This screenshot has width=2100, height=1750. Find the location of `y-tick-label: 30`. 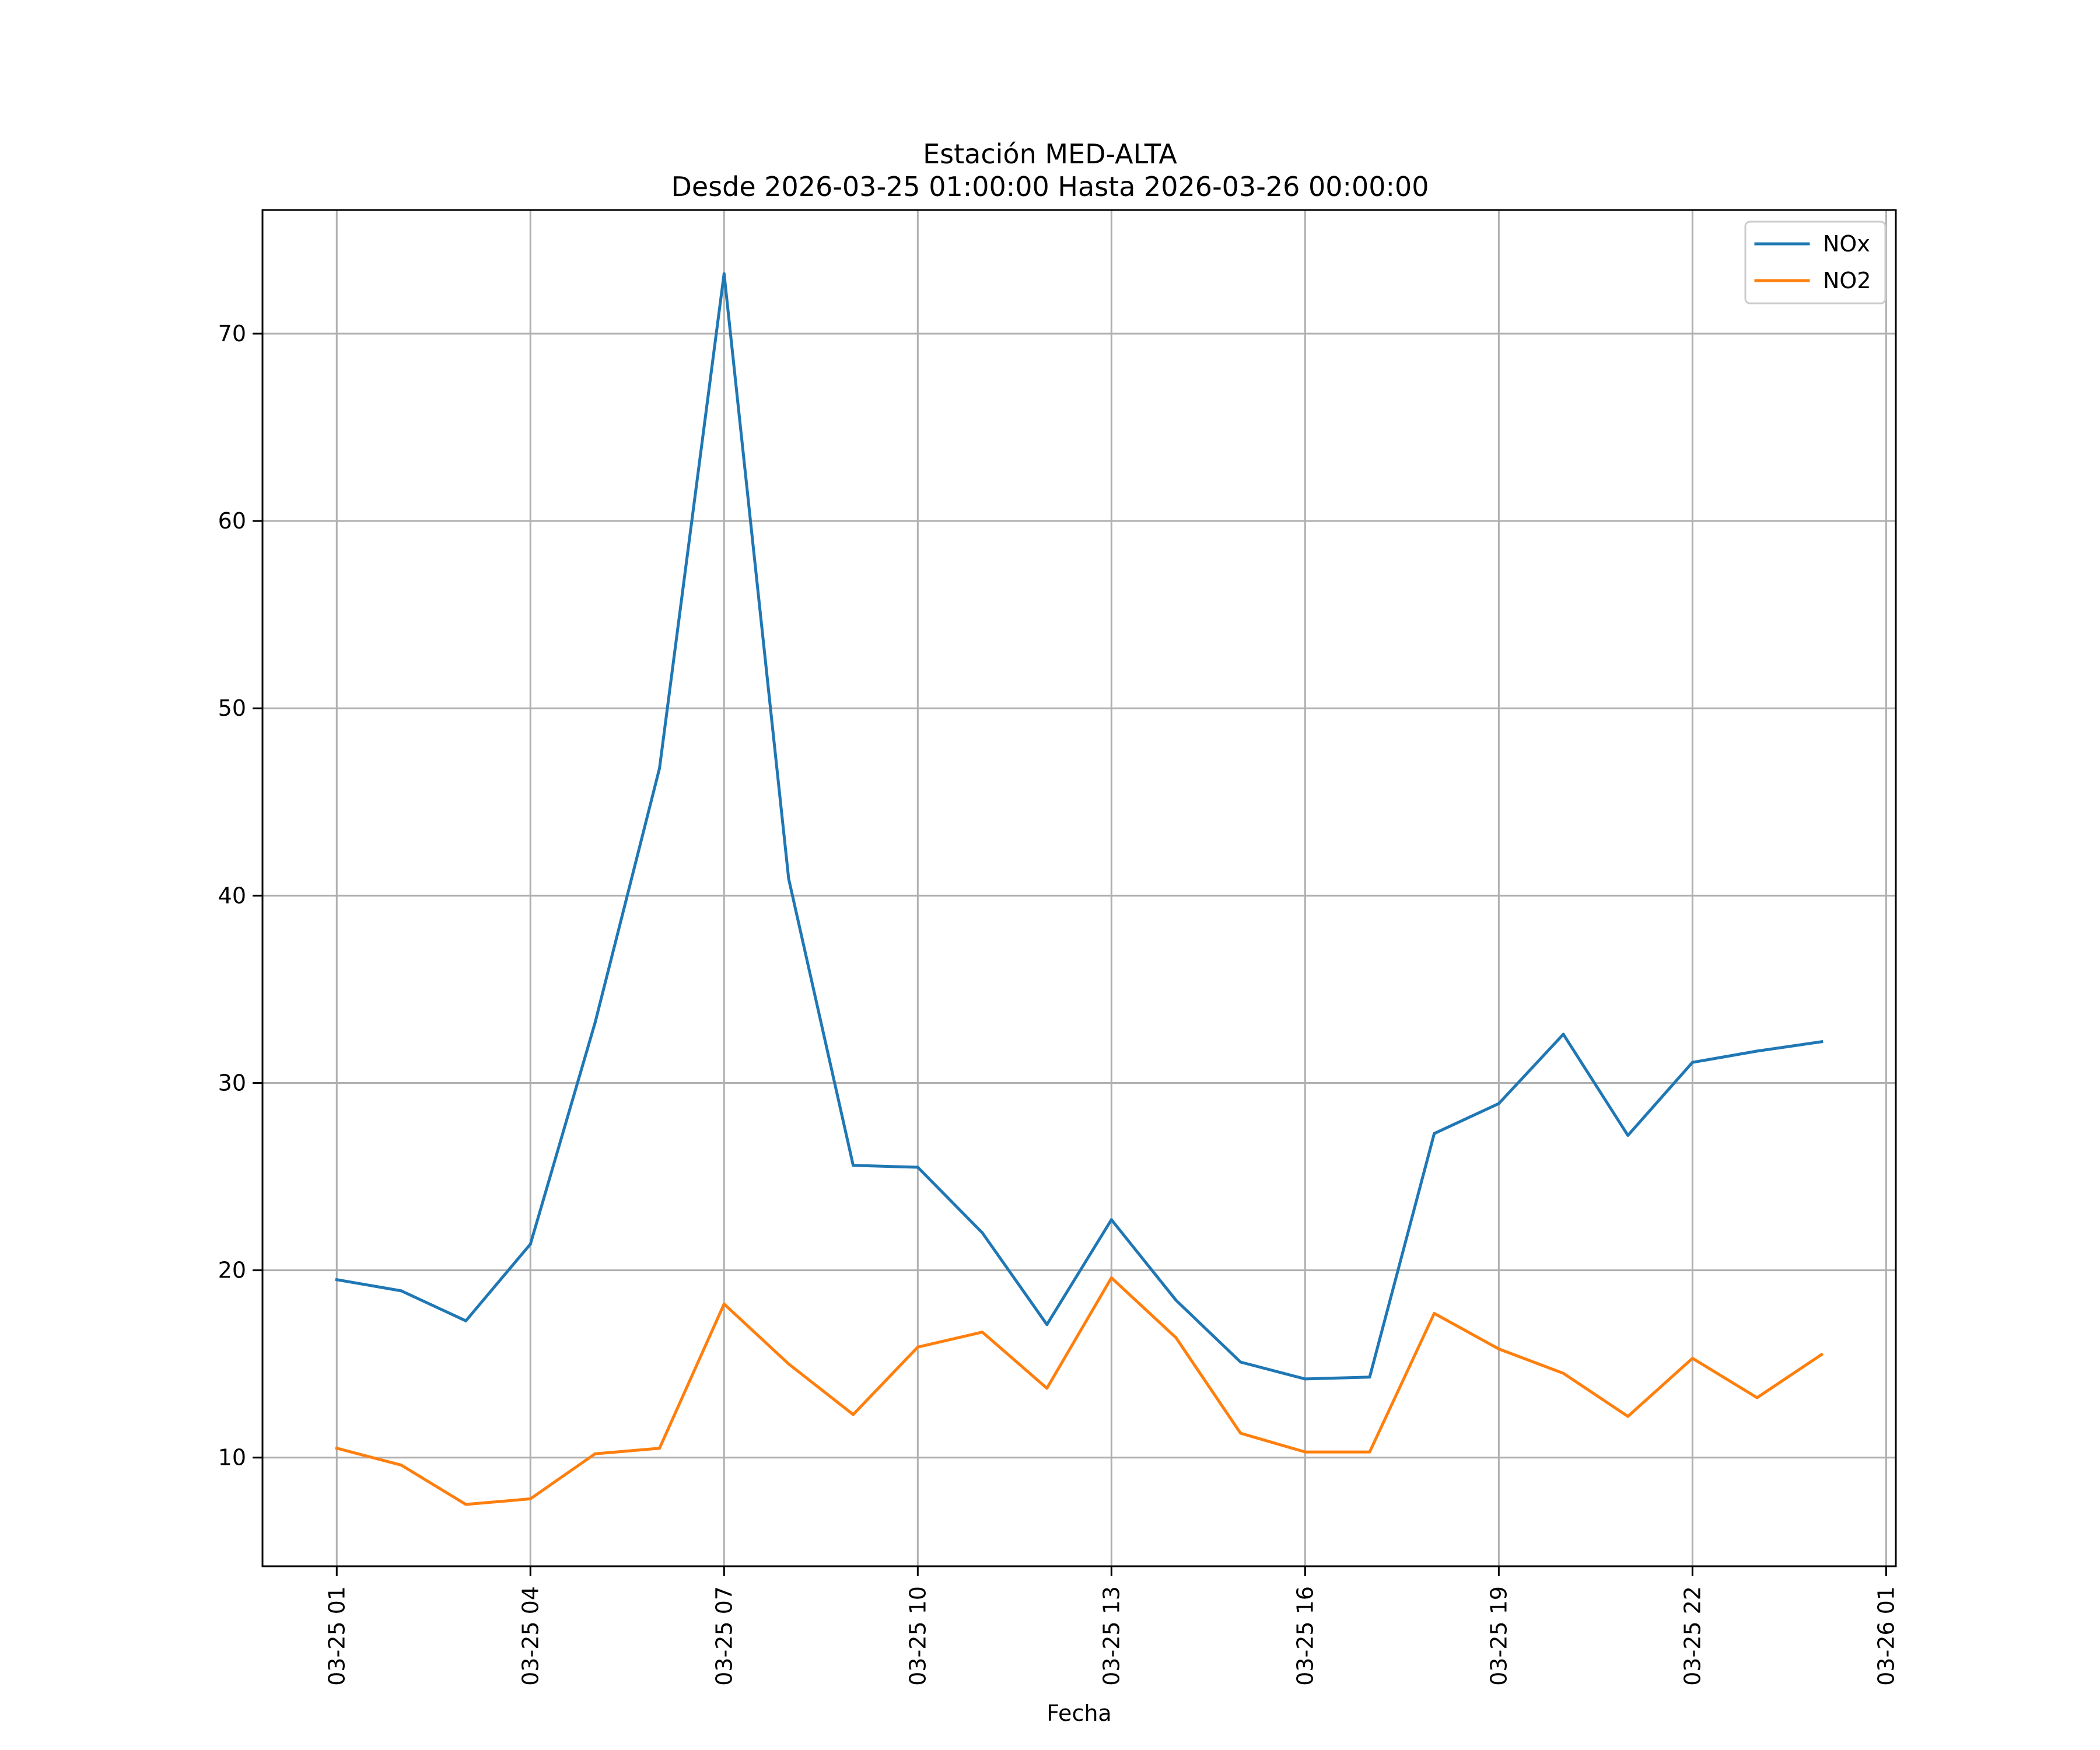

y-tick-label: 30 is located at coordinates (232, 1083).